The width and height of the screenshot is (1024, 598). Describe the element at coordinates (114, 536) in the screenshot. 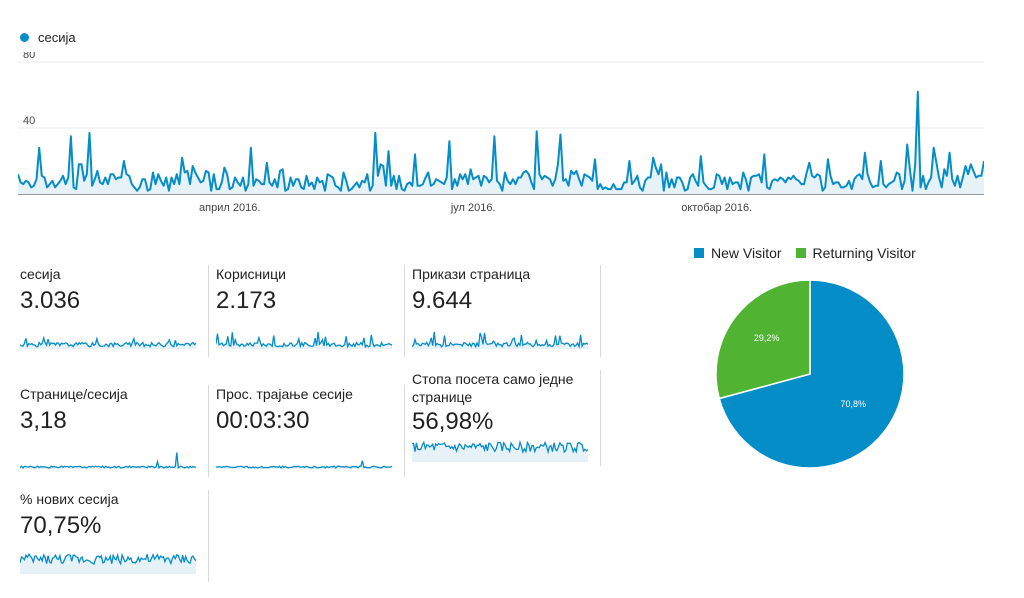

I see `metric-new-sessions: % нових сесија 70,75%` at that location.